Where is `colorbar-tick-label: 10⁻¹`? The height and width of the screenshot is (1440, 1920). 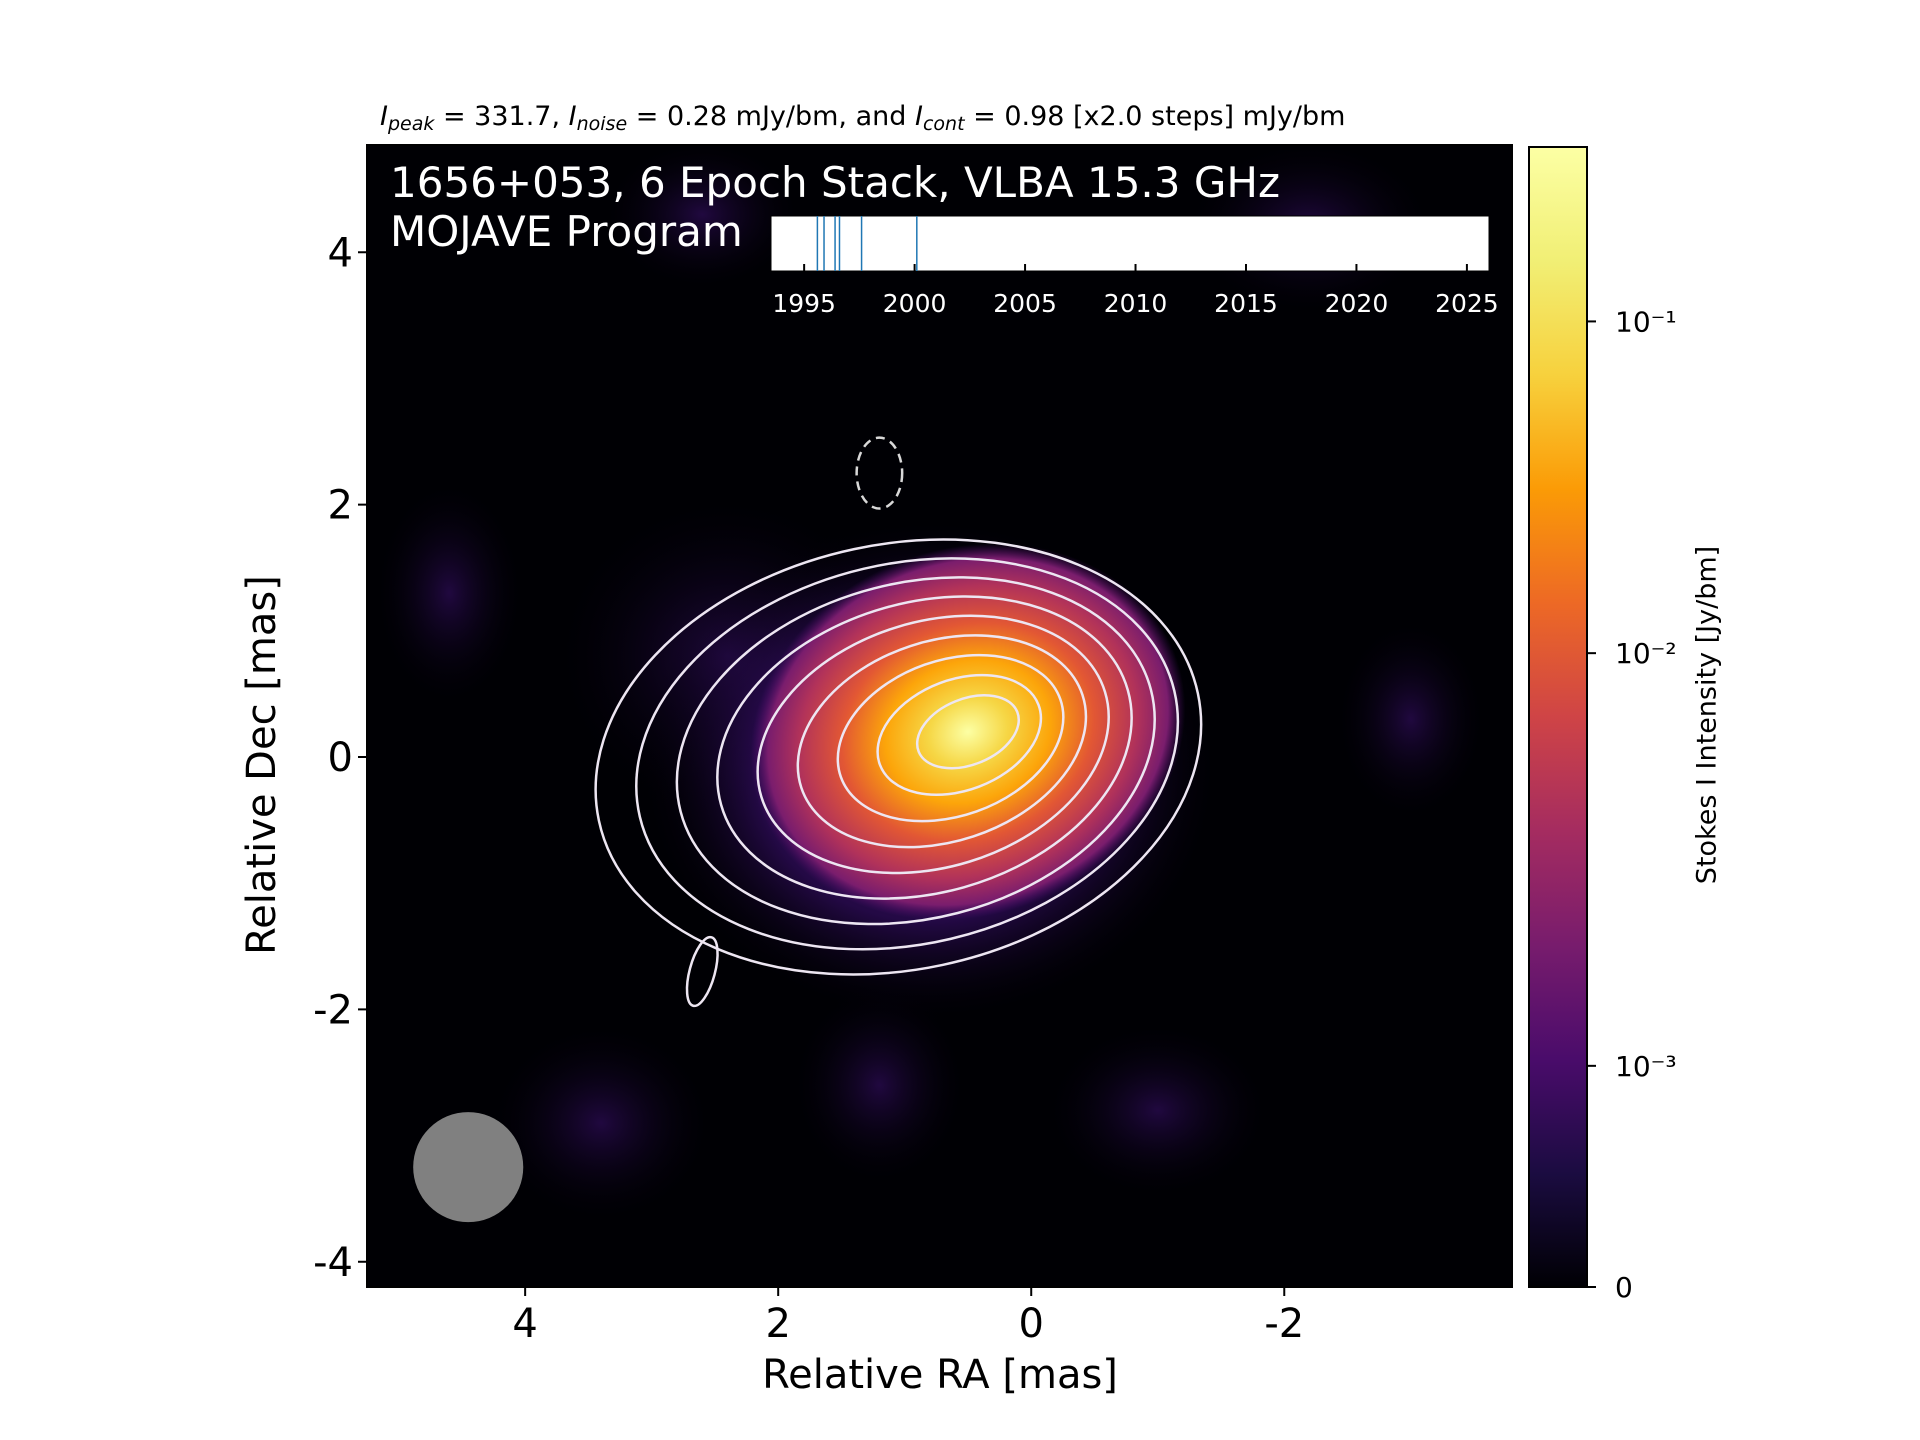 colorbar-tick-label: 10⁻¹ is located at coordinates (1646, 321).